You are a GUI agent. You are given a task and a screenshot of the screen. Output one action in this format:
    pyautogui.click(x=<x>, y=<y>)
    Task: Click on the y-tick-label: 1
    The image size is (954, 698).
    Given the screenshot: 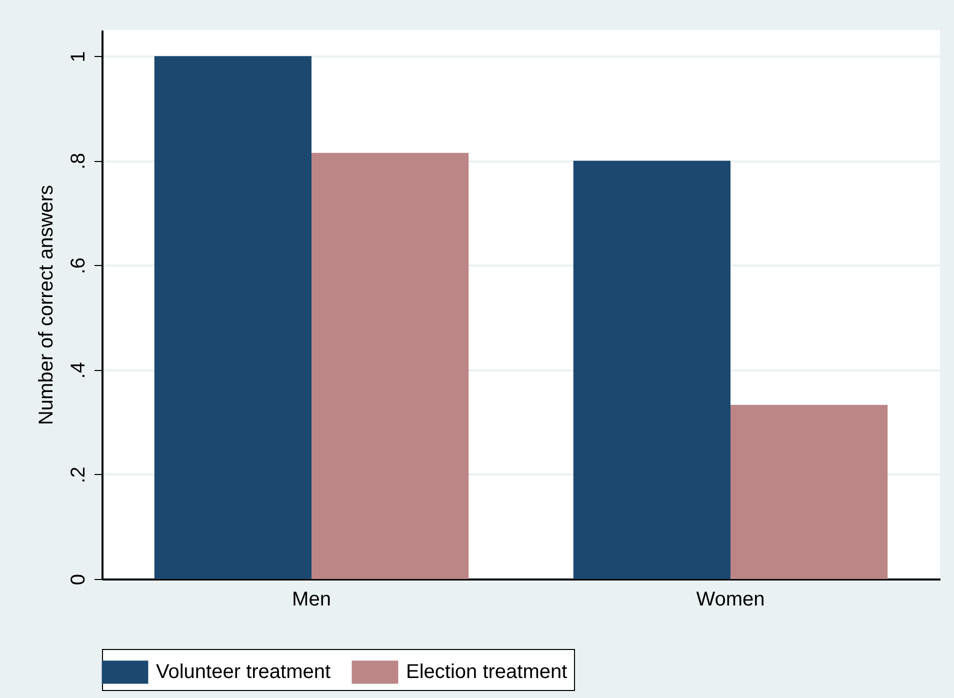 What is the action you would take?
    pyautogui.click(x=79, y=56)
    